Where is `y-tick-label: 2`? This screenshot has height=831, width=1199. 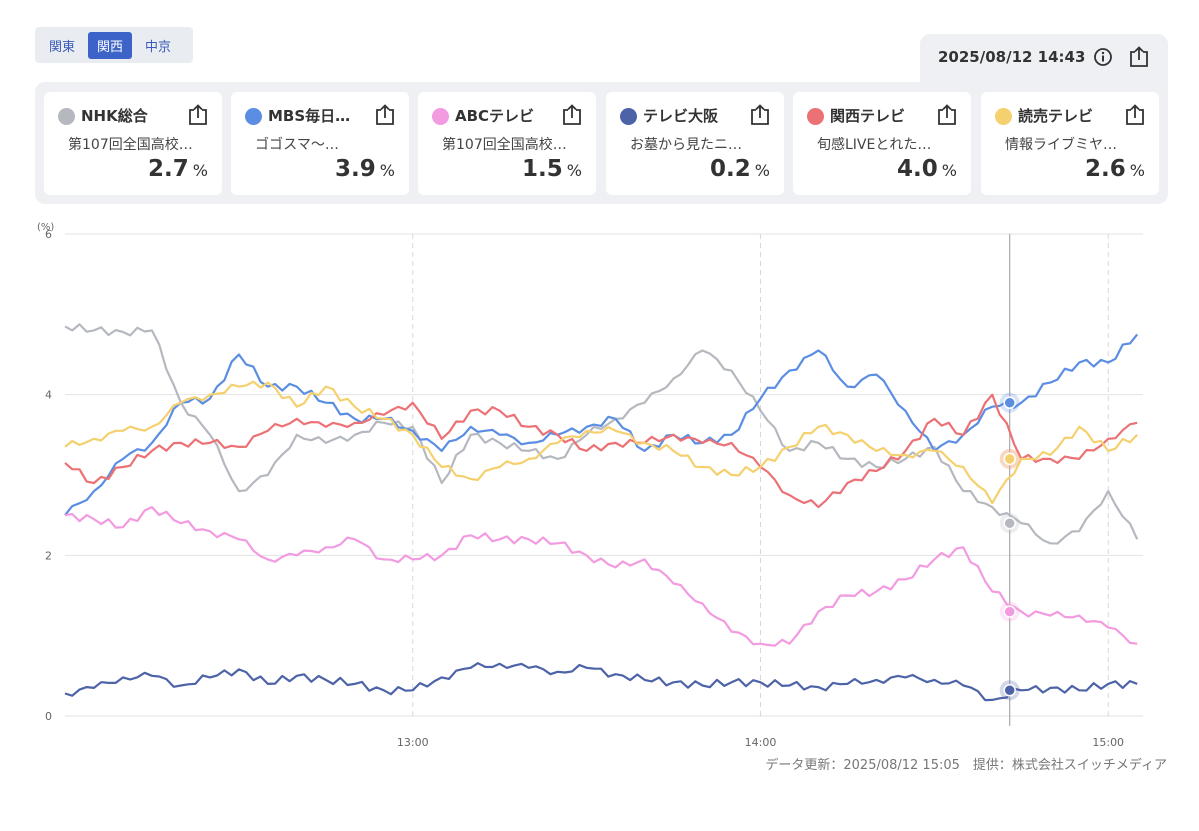 y-tick-label: 2 is located at coordinates (48, 555).